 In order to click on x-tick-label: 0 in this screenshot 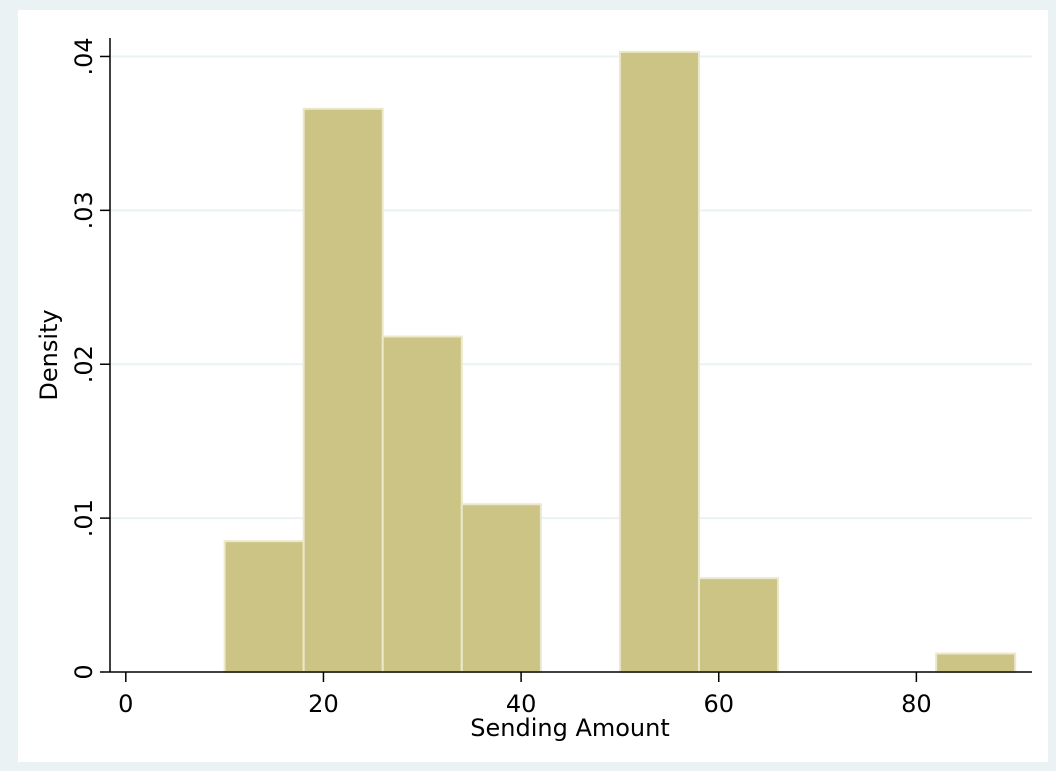, I will do `click(125, 704)`.